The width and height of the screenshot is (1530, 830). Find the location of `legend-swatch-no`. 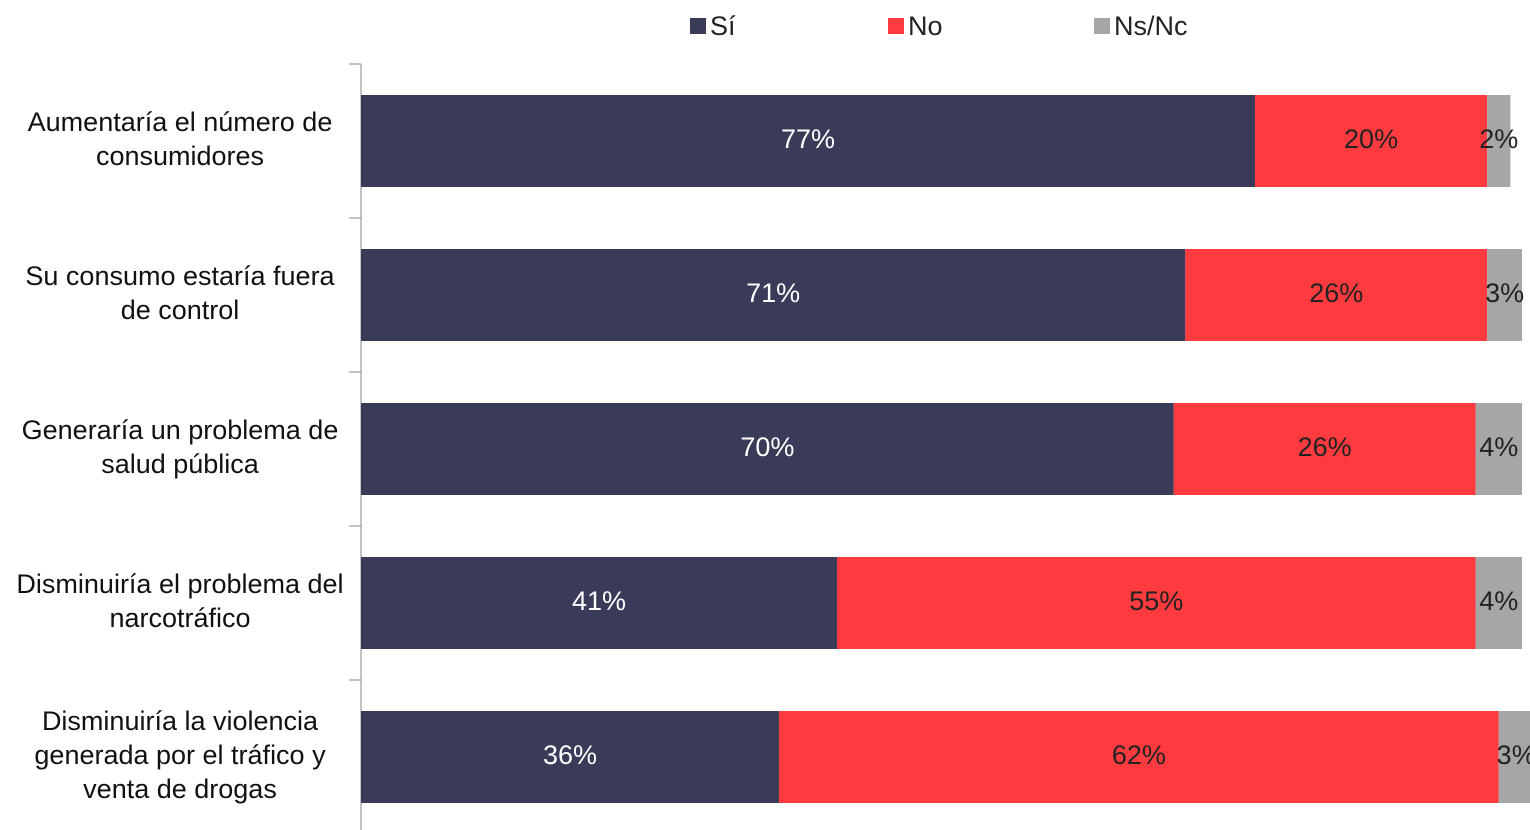

legend-swatch-no is located at coordinates (896, 26).